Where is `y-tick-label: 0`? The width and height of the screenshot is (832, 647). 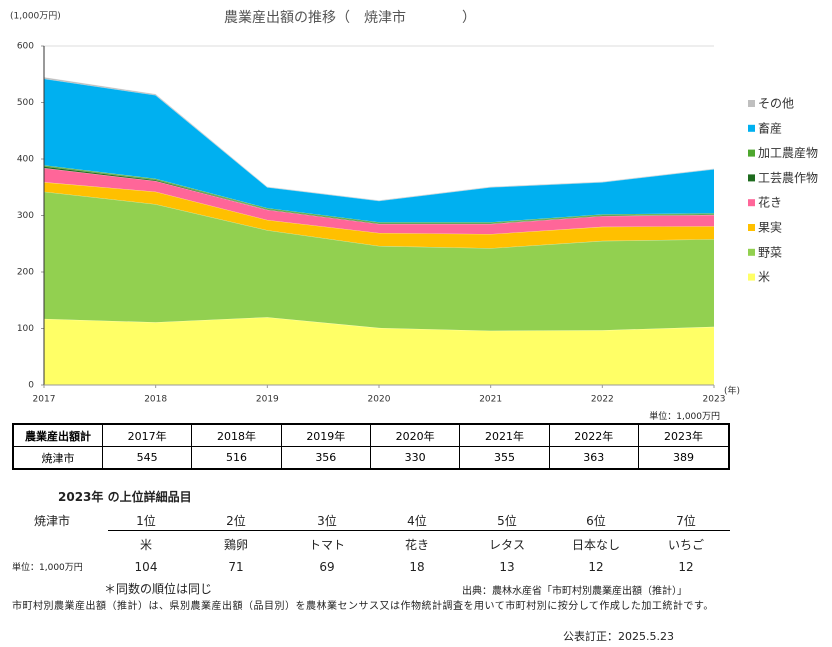
y-tick-label: 0 is located at coordinates (31, 386).